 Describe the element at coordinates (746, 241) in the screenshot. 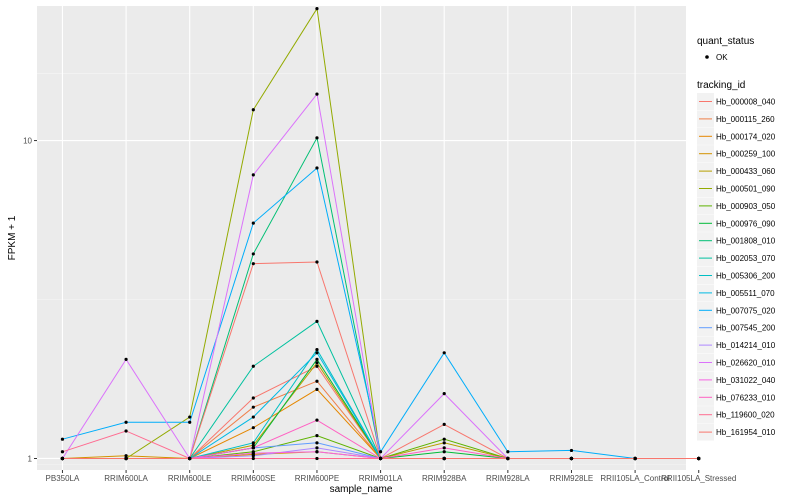

I see `legend-label: Hb_001808_010` at that location.